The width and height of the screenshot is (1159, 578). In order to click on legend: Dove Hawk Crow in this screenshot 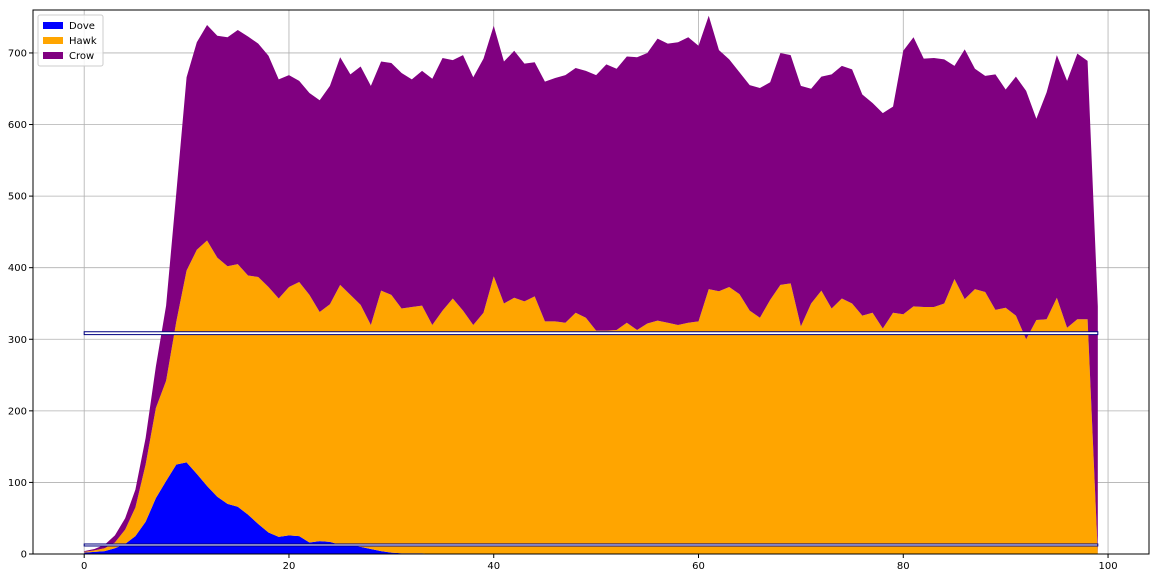, I will do `click(70, 40)`.